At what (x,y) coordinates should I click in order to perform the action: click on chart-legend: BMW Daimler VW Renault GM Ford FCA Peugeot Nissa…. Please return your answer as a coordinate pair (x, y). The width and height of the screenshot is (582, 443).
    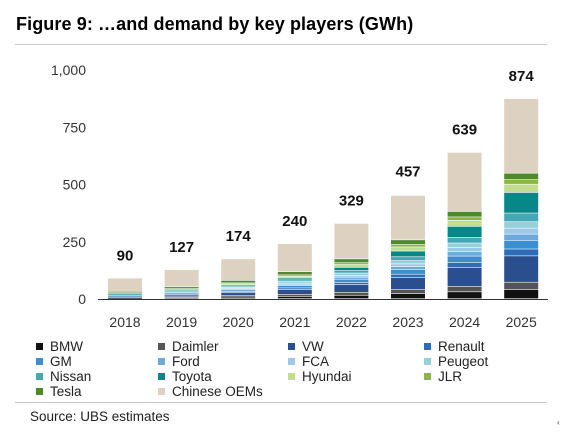
    Looking at the image, I should click on (286, 369).